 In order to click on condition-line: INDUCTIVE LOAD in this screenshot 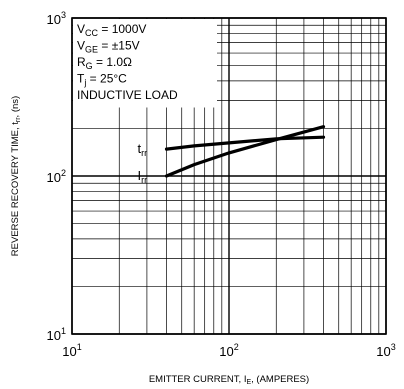, I will do `click(127, 95)`.